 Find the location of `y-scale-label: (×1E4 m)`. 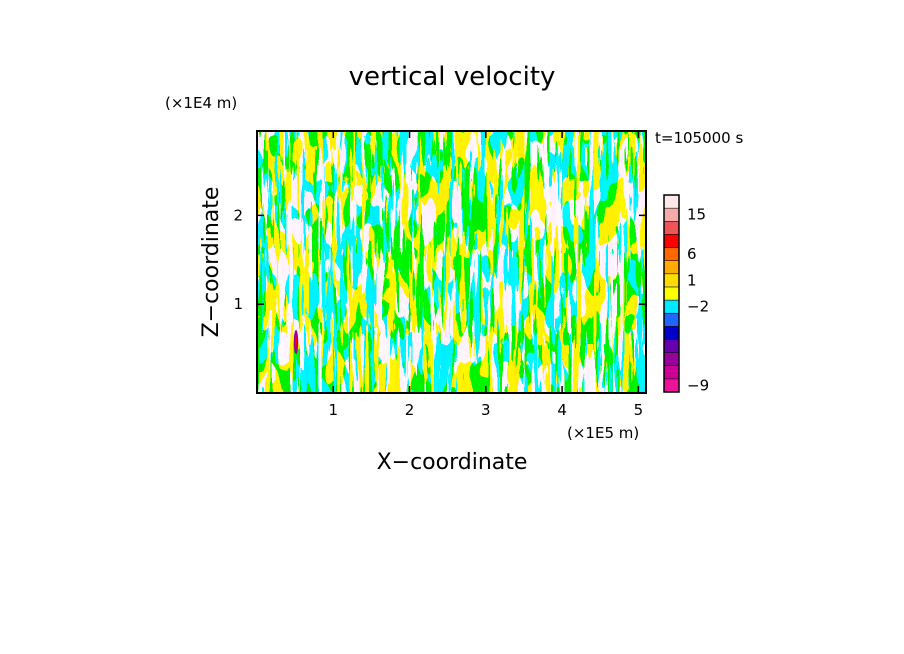

y-scale-label: (×1E4 m) is located at coordinates (201, 103).